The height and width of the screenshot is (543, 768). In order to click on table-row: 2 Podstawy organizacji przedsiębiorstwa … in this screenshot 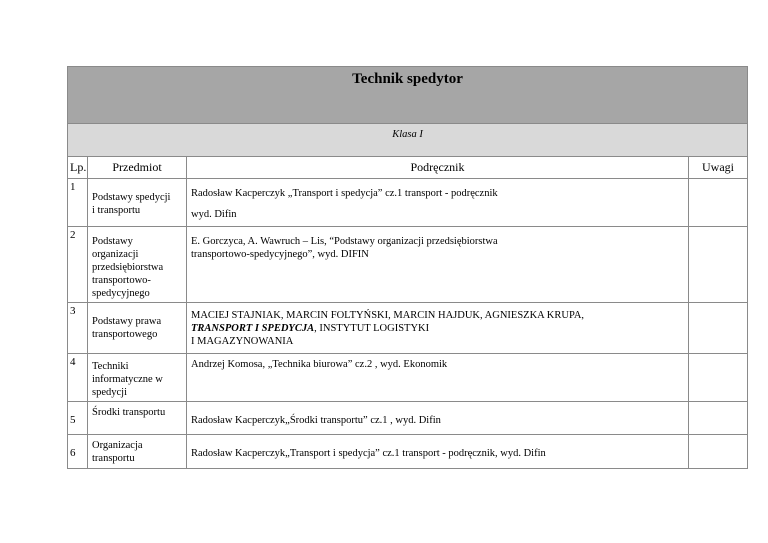, I will do `click(408, 264)`.